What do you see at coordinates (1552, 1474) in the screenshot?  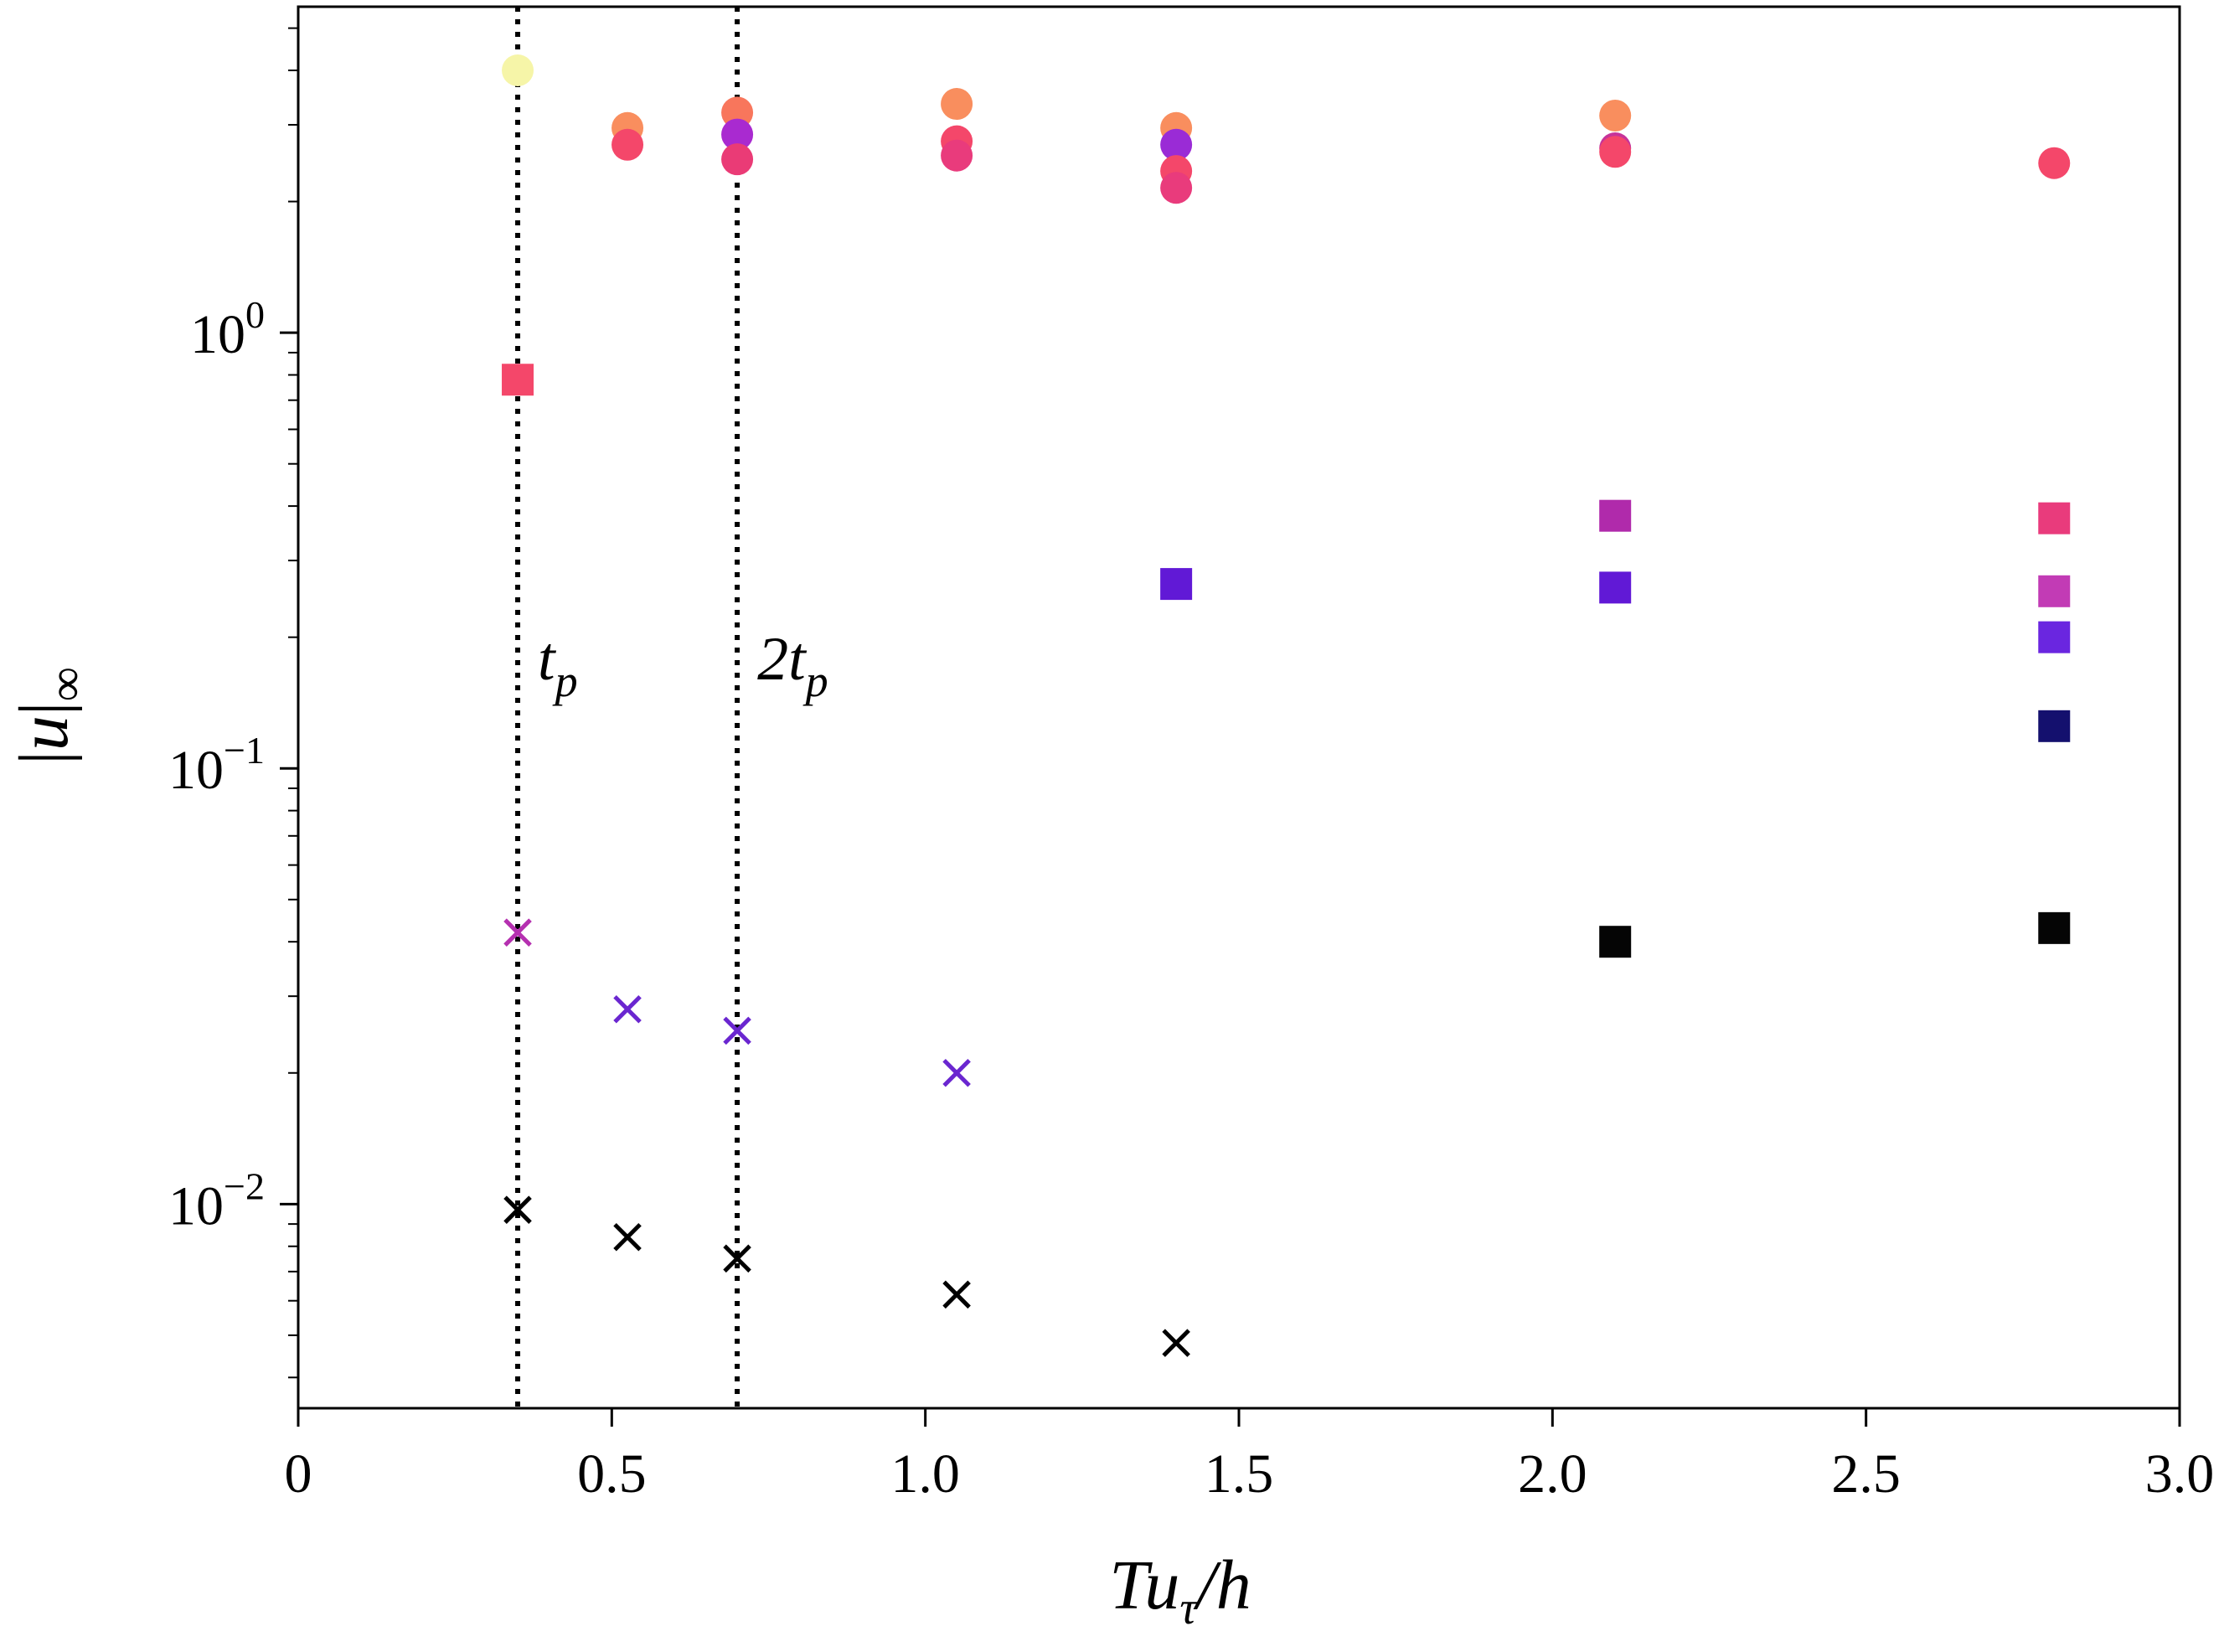 I see `x-tick-label: 2.0` at bounding box center [1552, 1474].